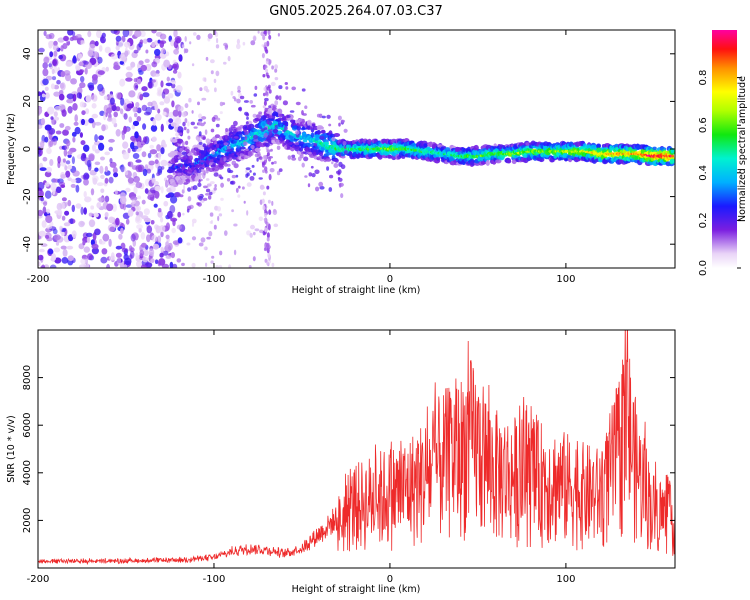  Describe the element at coordinates (703, 125) in the screenshot. I see `colorbar-tick-label: 0.6` at that location.